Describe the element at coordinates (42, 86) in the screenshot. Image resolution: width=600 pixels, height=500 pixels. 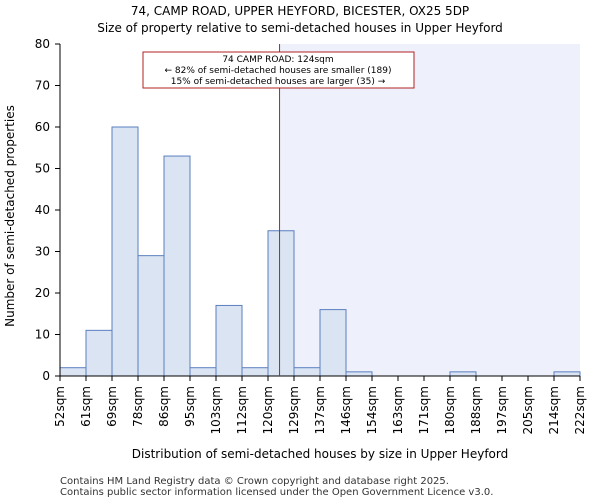
I see `y-tick-label: 70` at that location.